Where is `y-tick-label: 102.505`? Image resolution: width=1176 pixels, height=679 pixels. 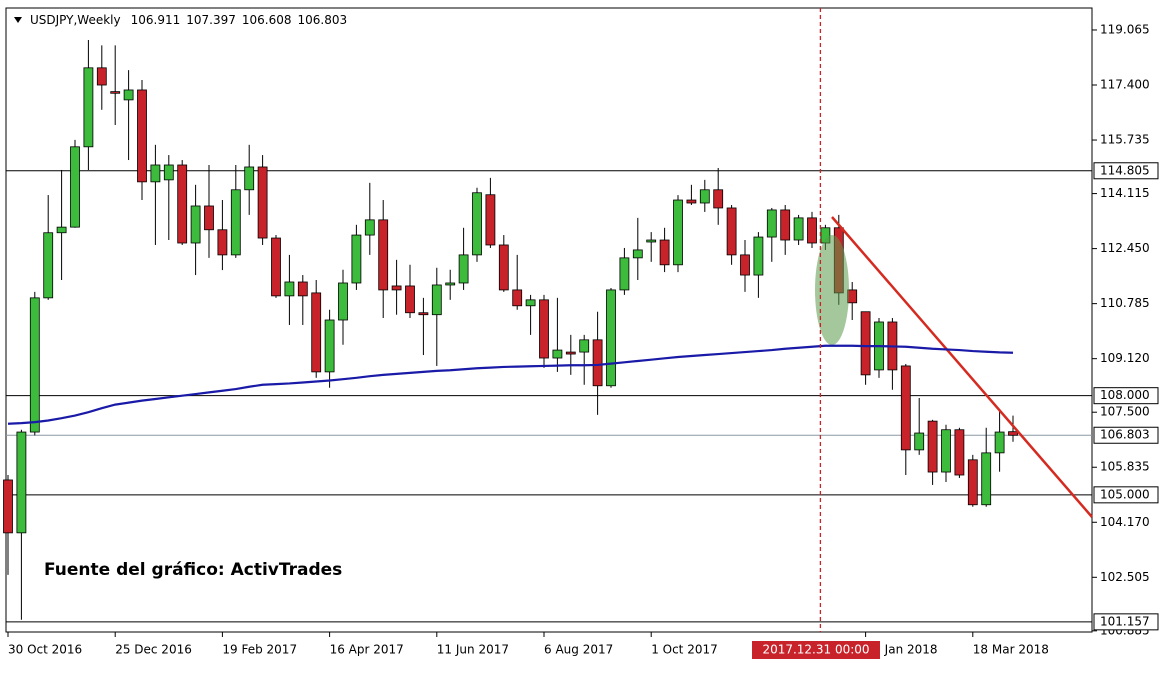
y-tick-label: 102.505 is located at coordinates (1125, 577).